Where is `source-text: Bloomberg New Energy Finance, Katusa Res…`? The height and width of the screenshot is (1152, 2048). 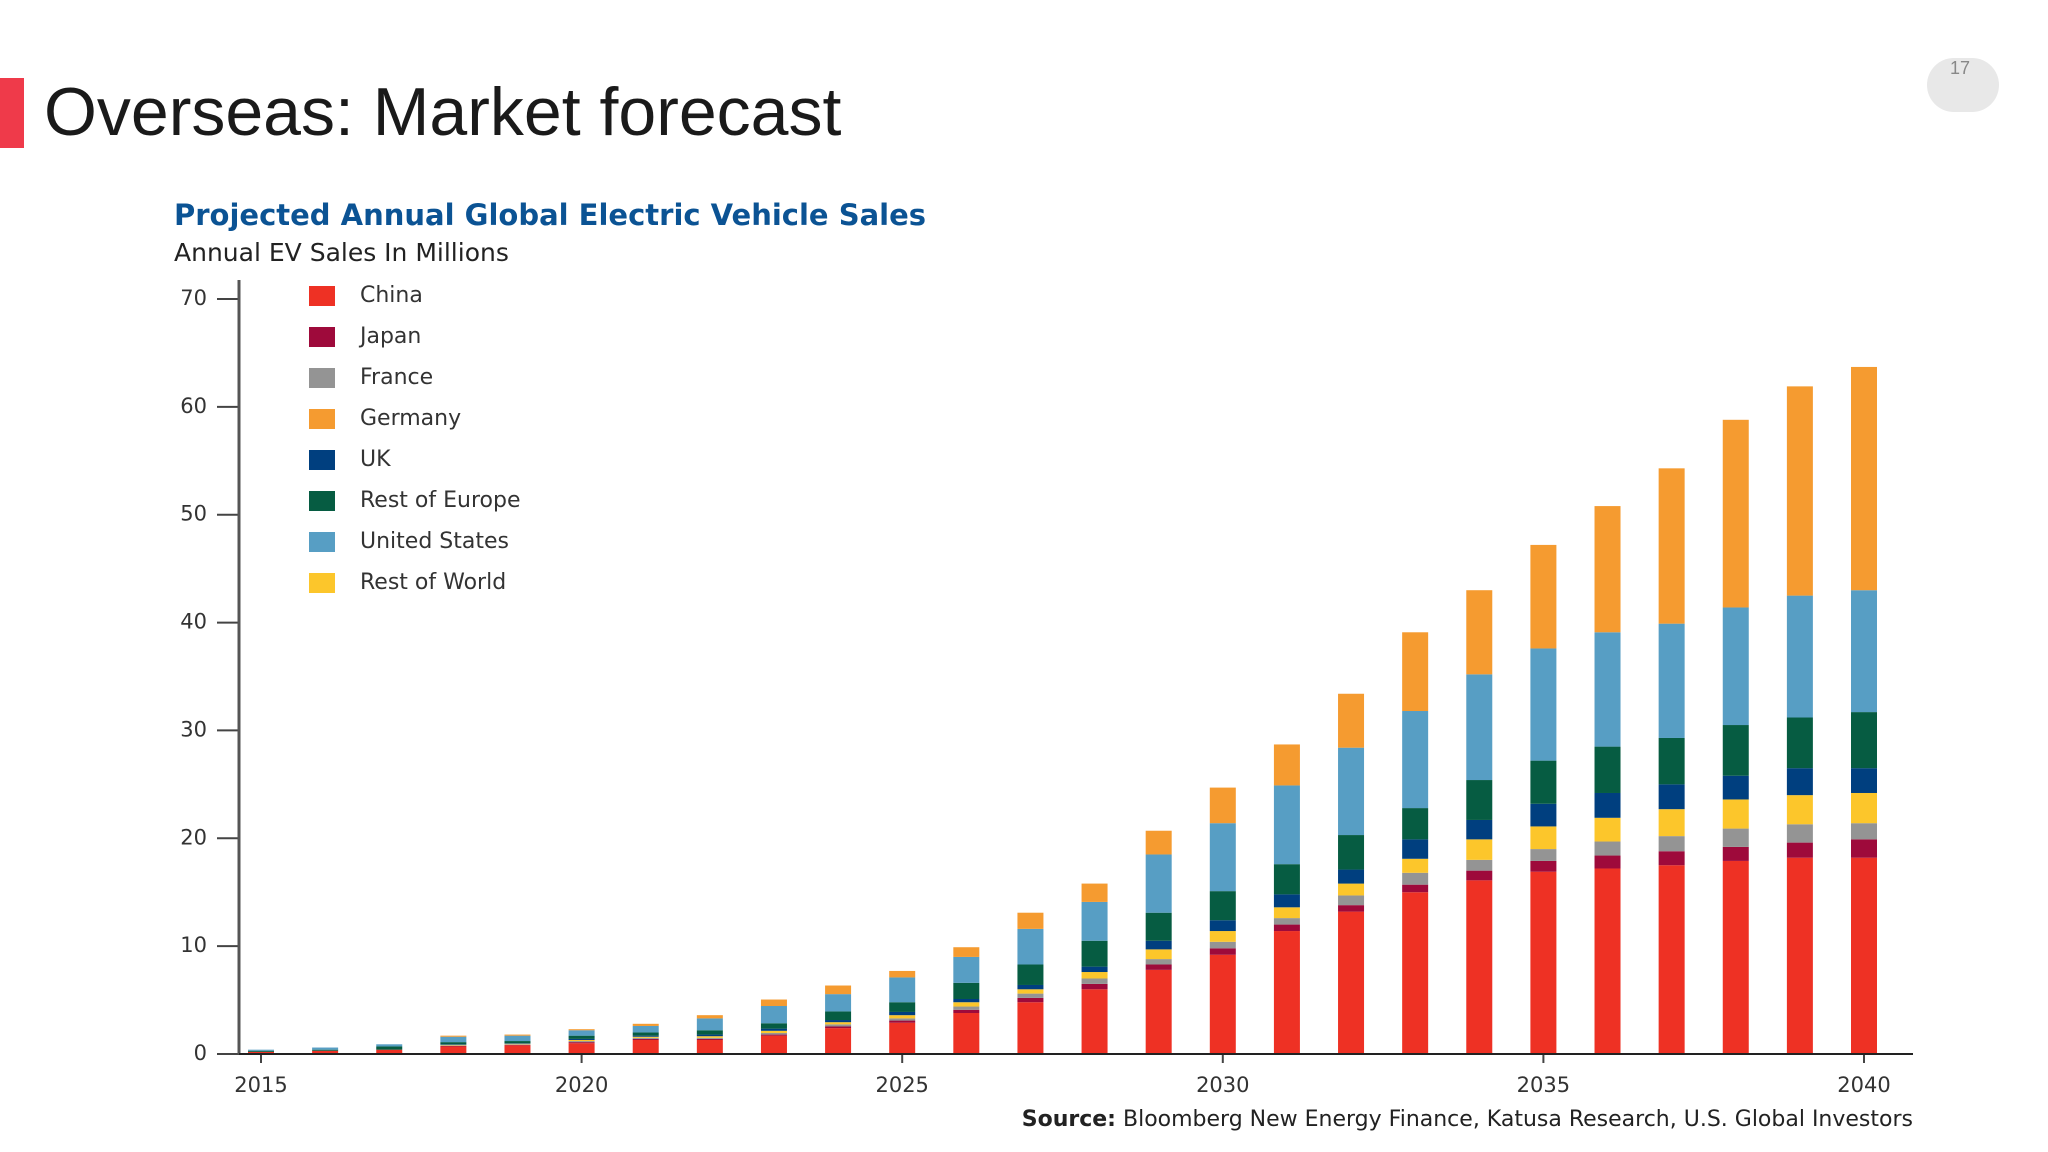 source-text: Bloomberg New Energy Finance, Katusa Res… is located at coordinates (1518, 1119).